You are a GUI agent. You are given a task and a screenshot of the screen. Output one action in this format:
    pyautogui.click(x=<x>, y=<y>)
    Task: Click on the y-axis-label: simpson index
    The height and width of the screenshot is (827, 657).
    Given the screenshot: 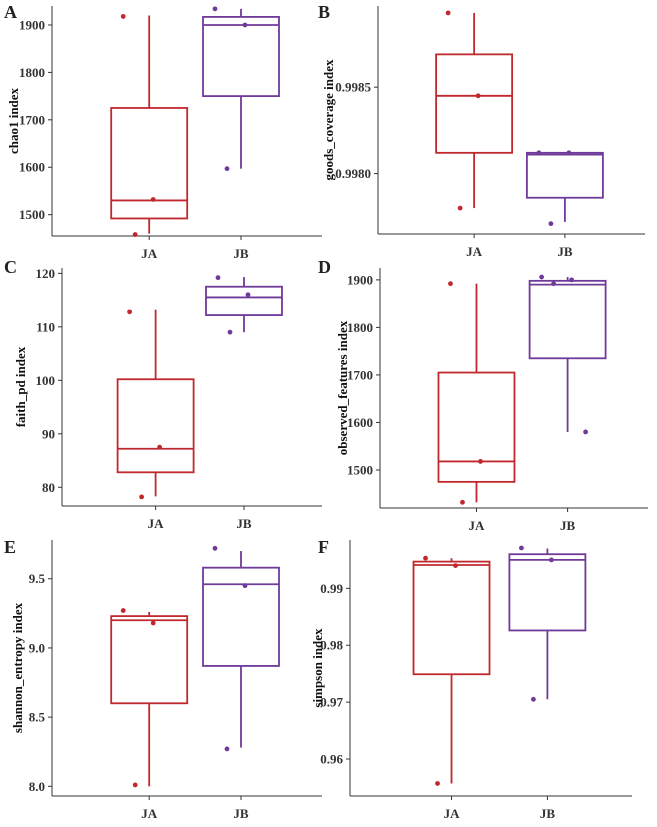 What is the action you would take?
    pyautogui.click(x=317, y=668)
    